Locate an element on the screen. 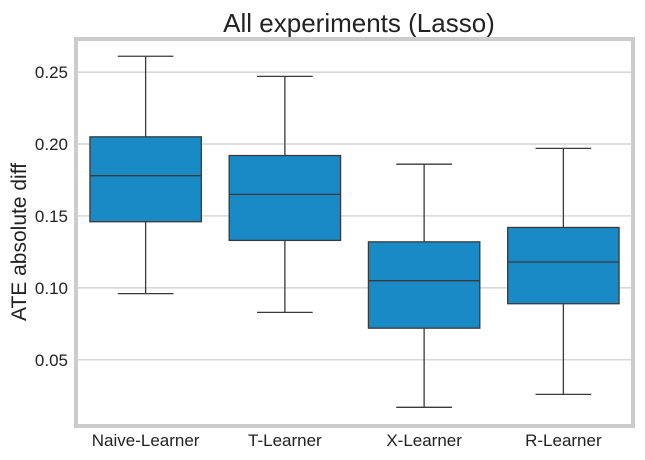 Image resolution: width=645 pixels, height=460 pixels. y-tick-label: 0.25 is located at coordinates (51, 72).